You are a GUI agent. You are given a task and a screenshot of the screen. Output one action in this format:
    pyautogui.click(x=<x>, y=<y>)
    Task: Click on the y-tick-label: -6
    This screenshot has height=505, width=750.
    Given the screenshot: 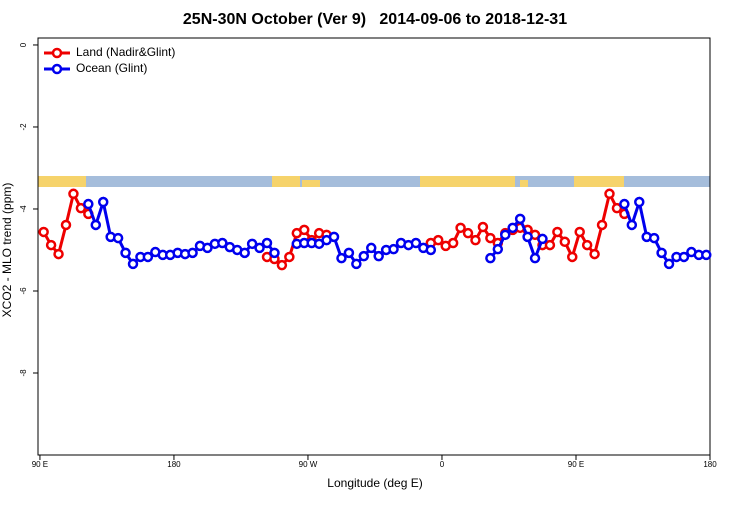 What is the action you would take?
    pyautogui.click(x=23, y=291)
    